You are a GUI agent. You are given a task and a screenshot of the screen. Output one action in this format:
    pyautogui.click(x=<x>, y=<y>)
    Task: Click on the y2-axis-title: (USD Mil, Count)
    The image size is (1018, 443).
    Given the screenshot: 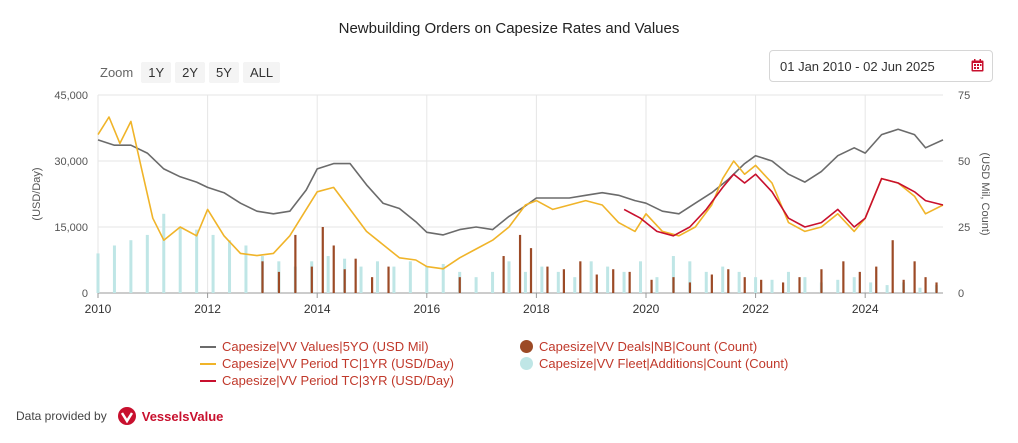 What is the action you would take?
    pyautogui.click(x=985, y=193)
    